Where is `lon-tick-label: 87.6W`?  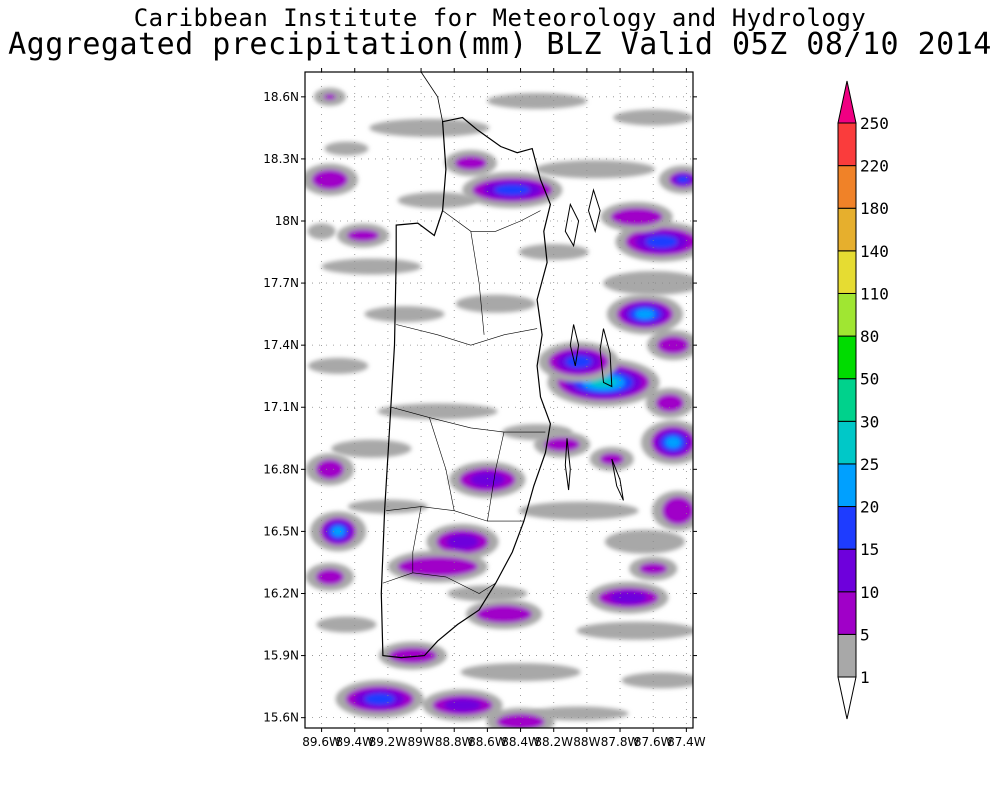 lon-tick-label: 87.6W is located at coordinates (653, 742).